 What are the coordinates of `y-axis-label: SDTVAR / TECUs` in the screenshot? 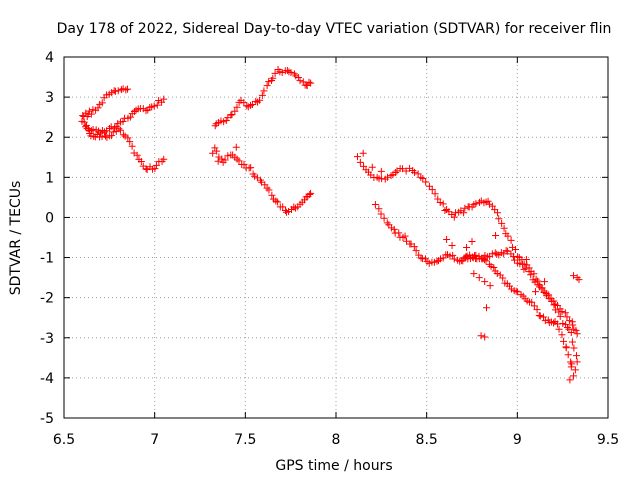 It's located at (16, 238).